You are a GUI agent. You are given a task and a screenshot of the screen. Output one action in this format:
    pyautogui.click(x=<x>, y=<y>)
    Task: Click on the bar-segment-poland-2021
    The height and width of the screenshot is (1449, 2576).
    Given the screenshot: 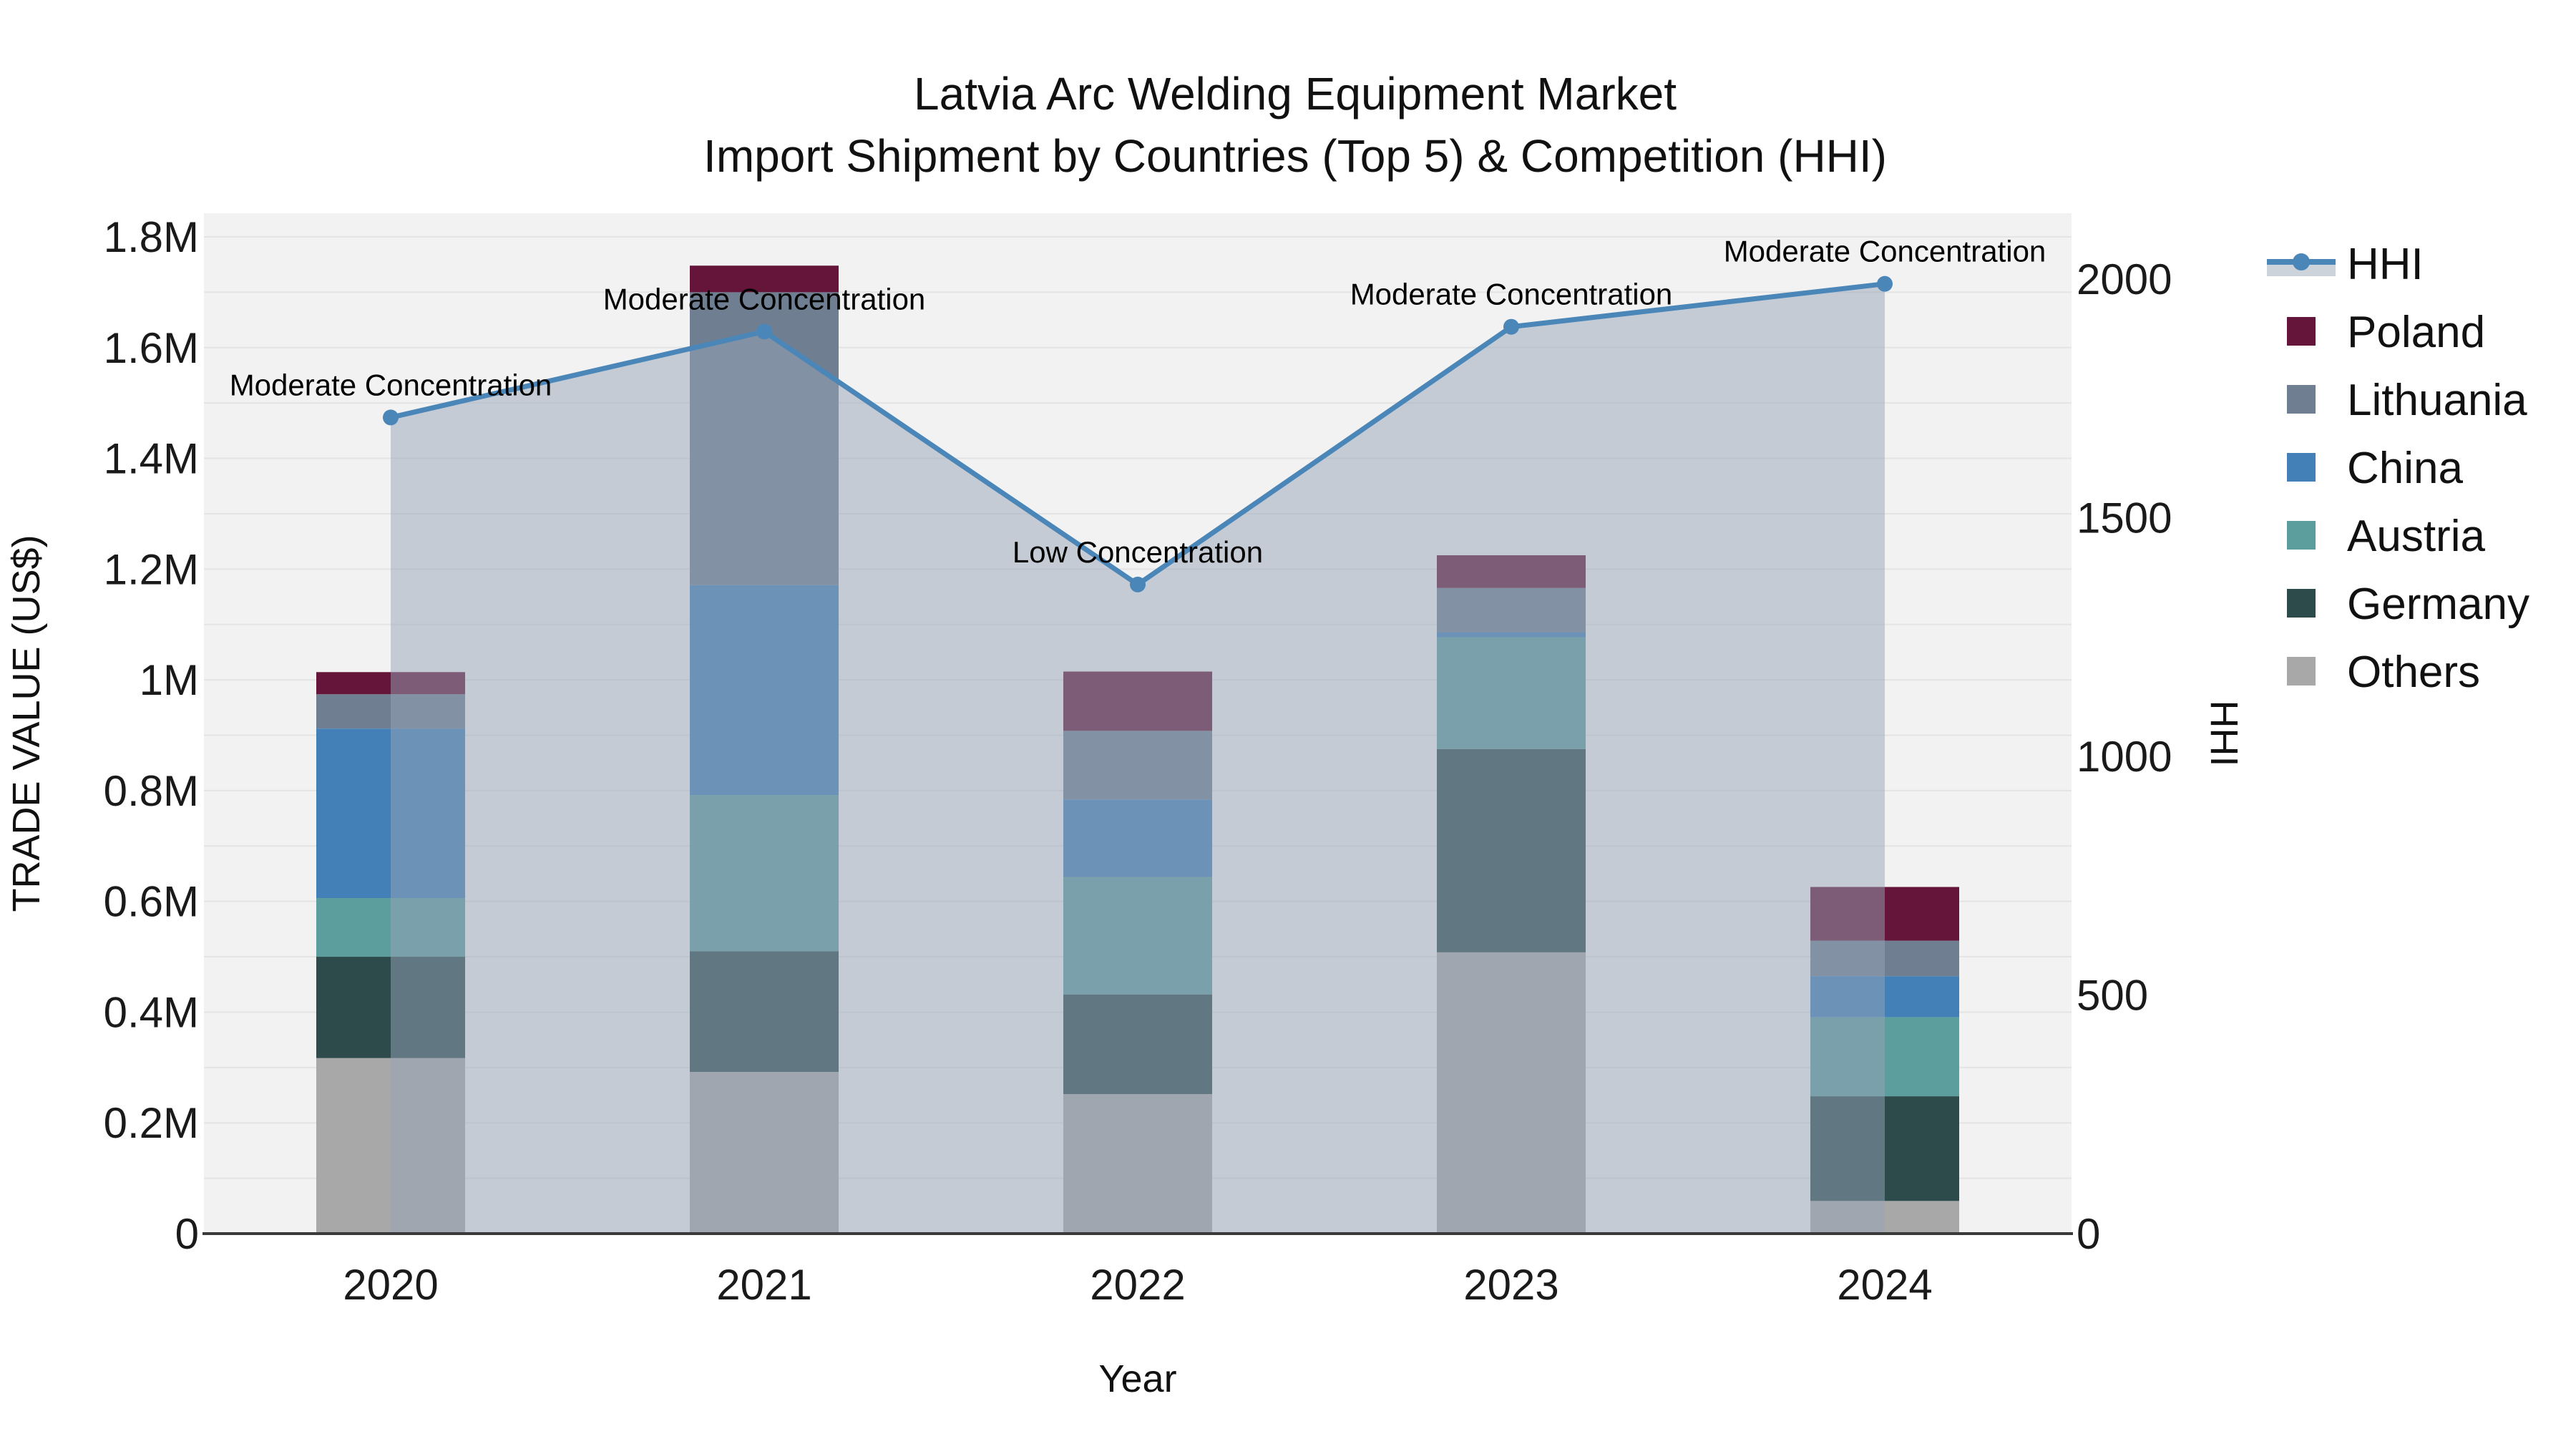 What is the action you would take?
    pyautogui.click(x=764, y=279)
    